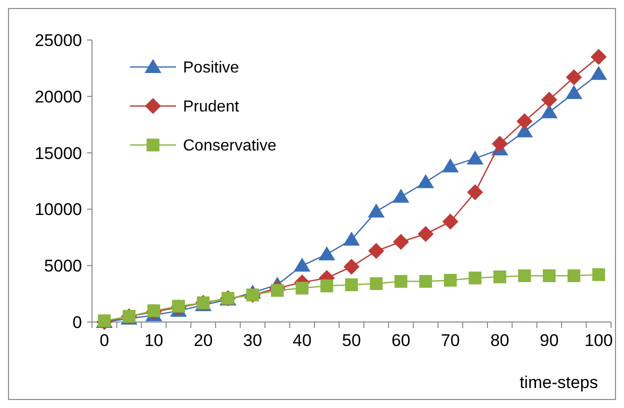 Image resolution: width=624 pixels, height=408 pixels. I want to click on x-tick-label: 100, so click(598, 340).